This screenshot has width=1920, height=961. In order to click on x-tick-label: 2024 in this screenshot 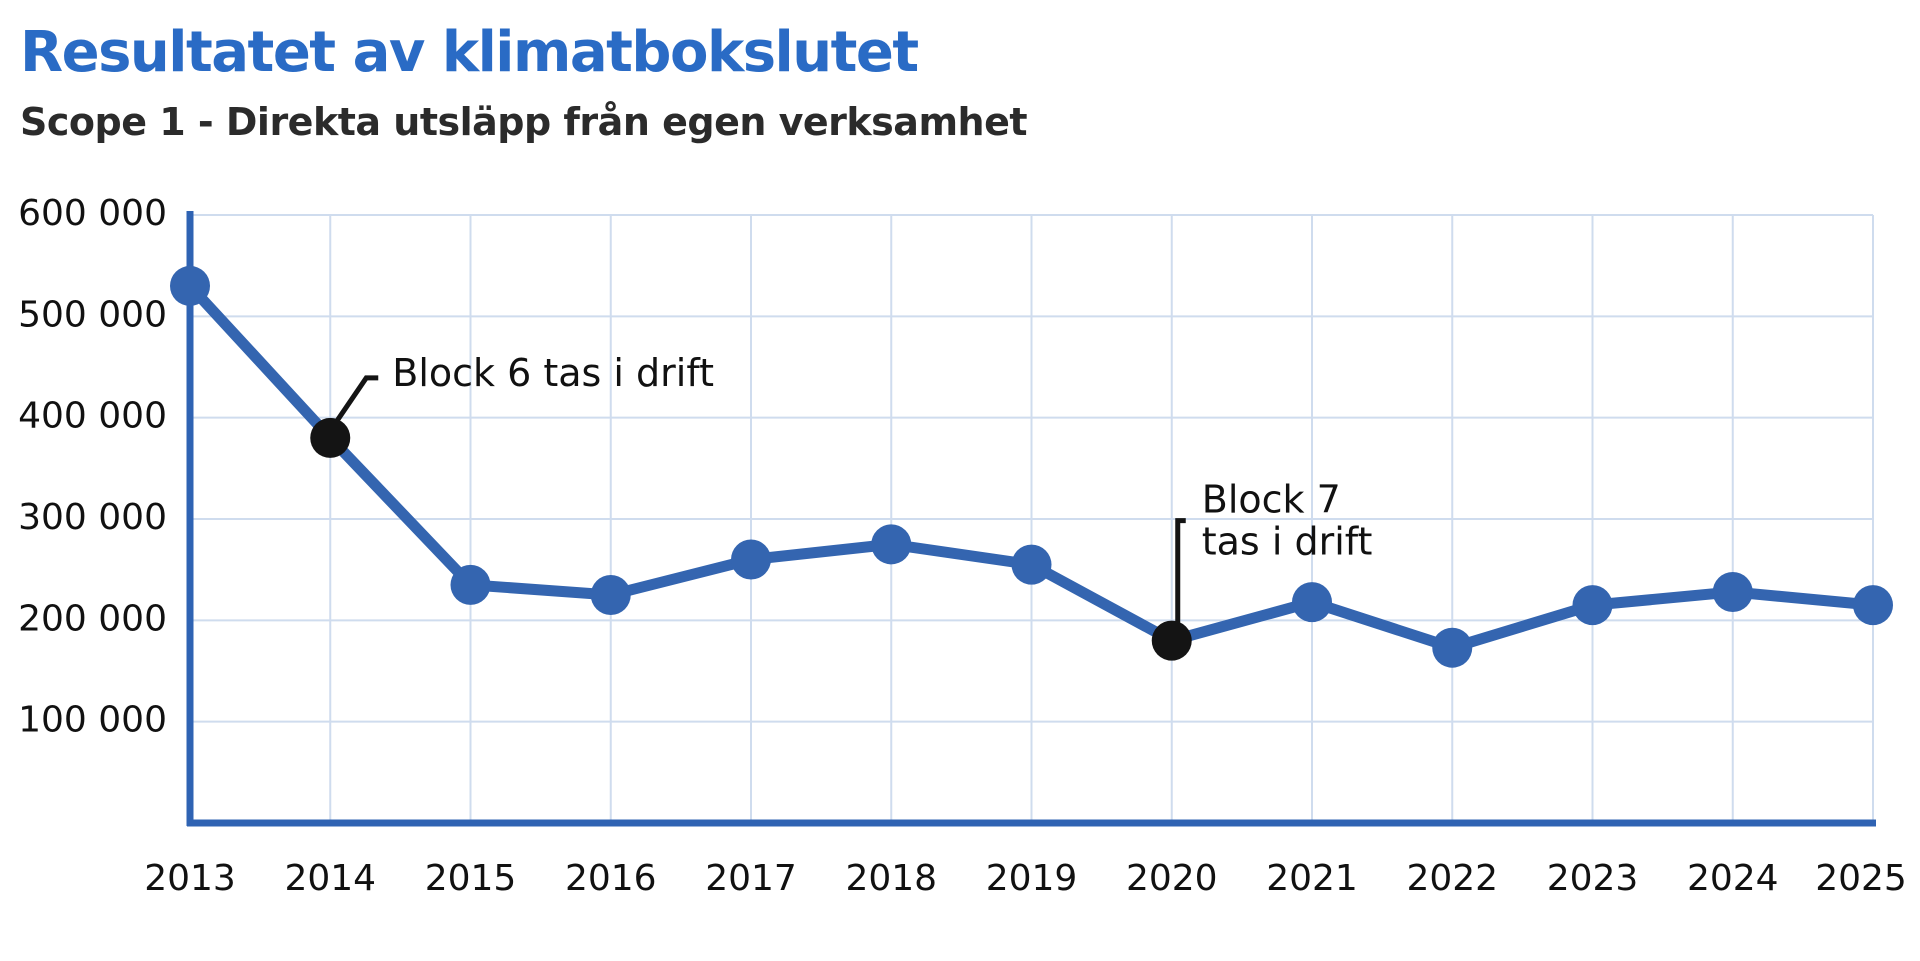, I will do `click(1733, 878)`.